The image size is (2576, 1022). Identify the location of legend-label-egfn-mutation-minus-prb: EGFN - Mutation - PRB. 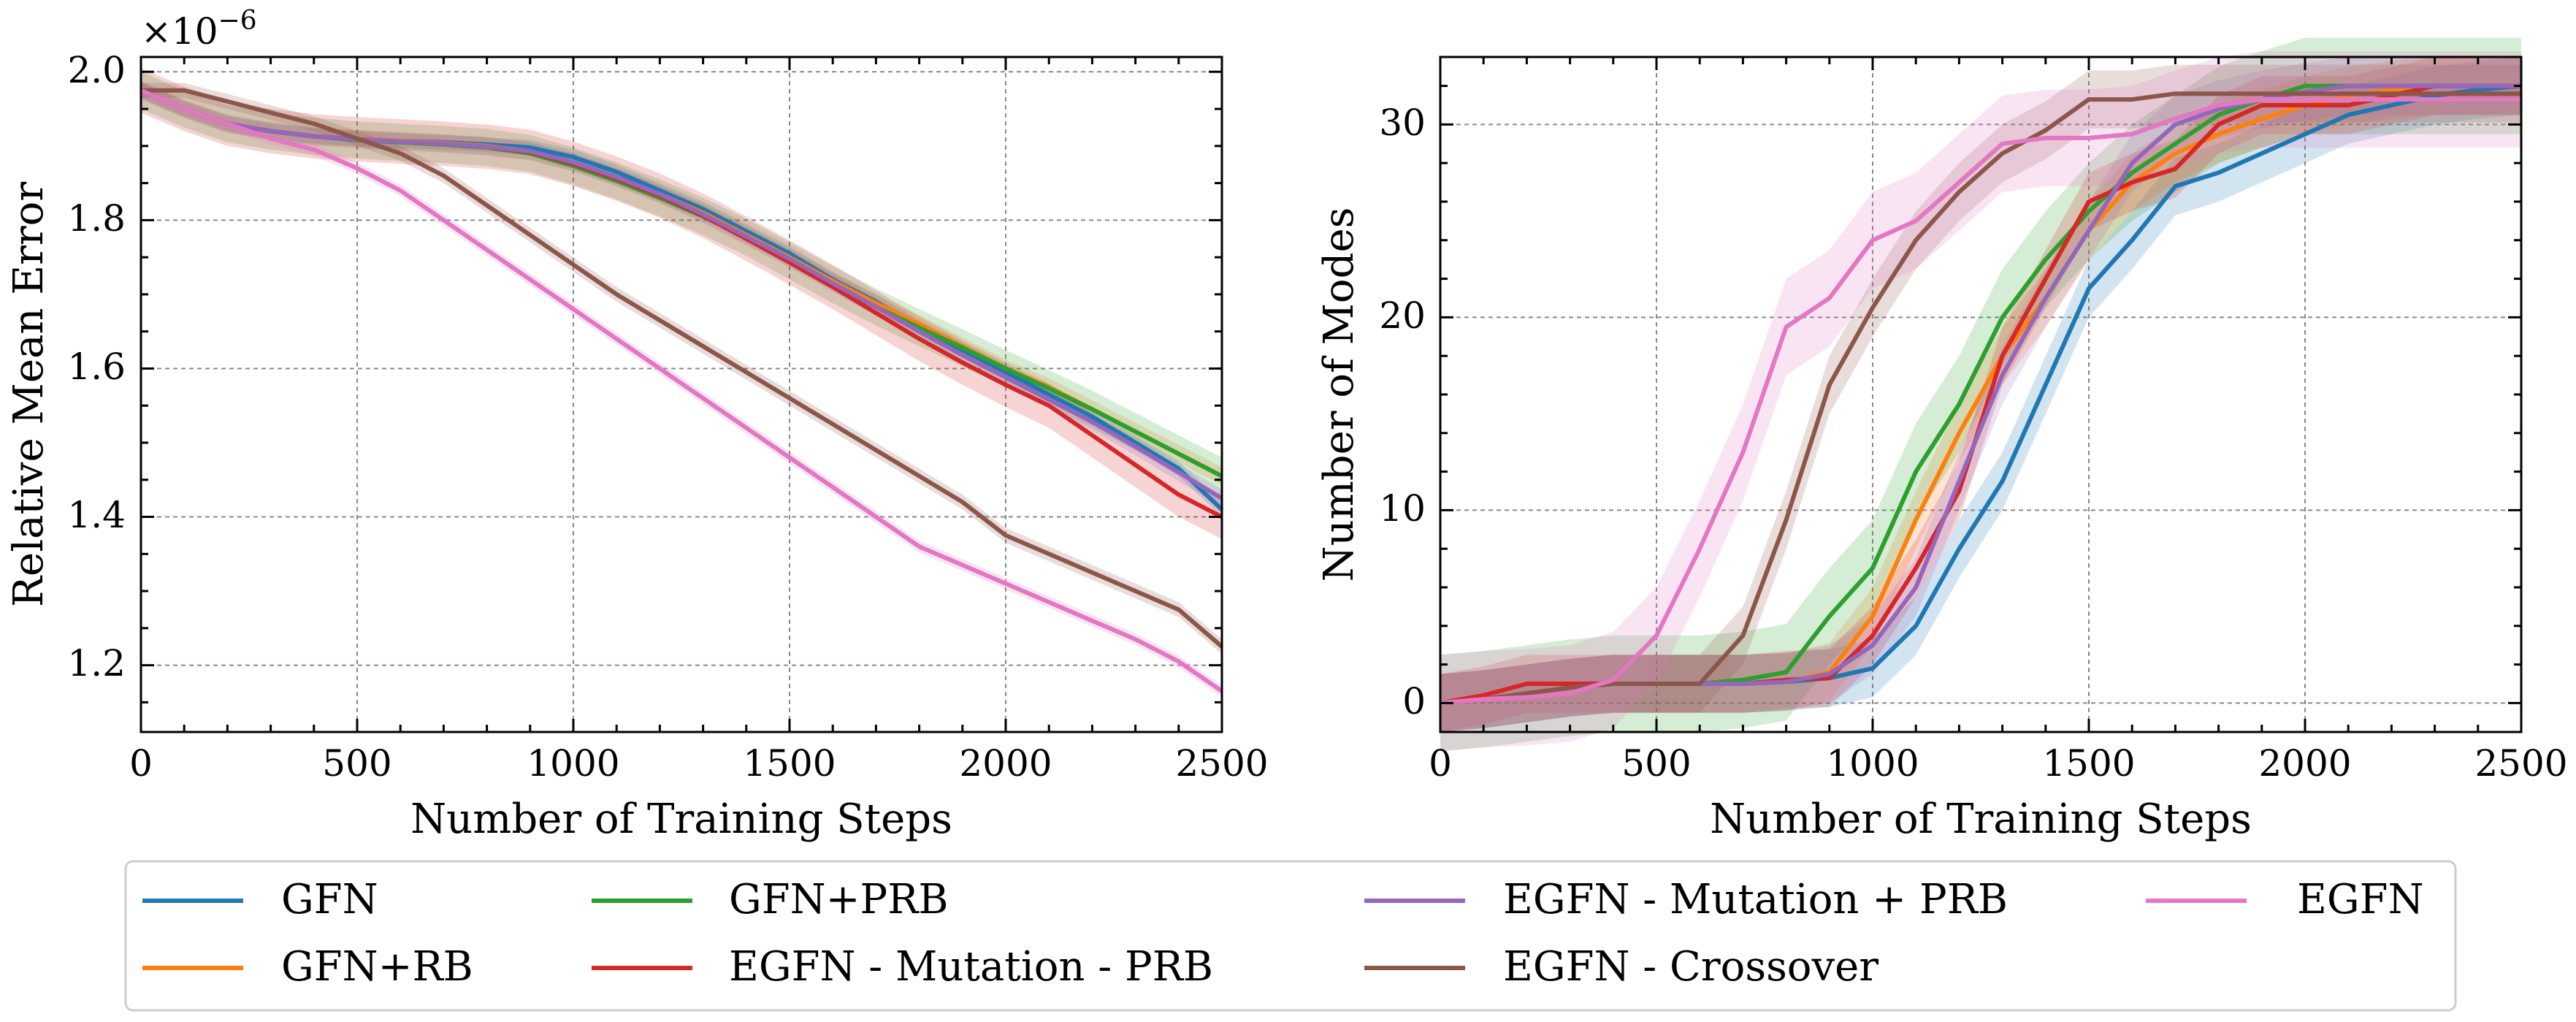
(971, 967).